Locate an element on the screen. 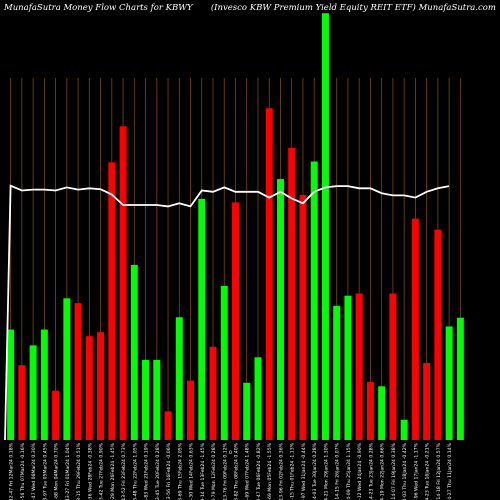  tick-label: 13-97 Wed 31Jan24 -0.44% is located at coordinates (304, 471).